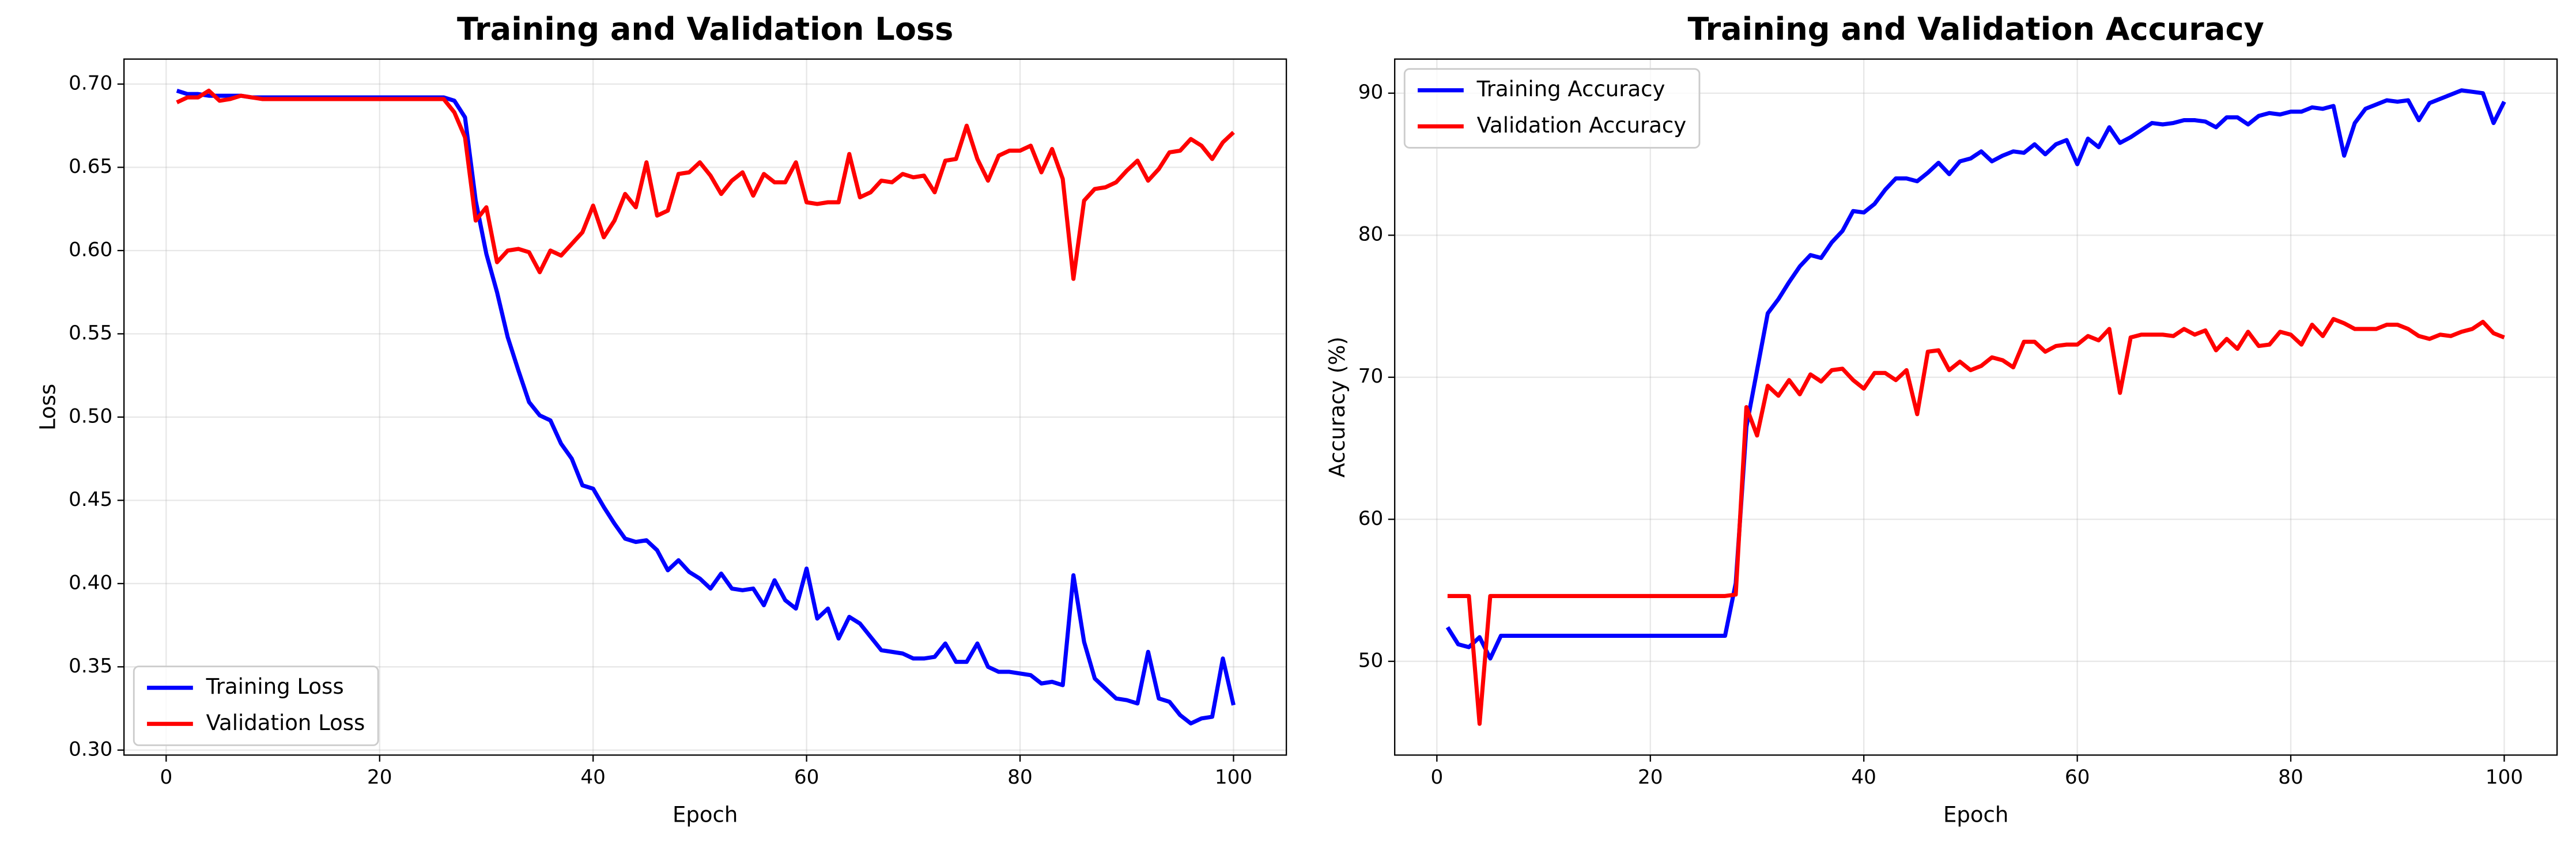 This screenshot has width=2576, height=847. I want to click on y-axis-label: Loss, so click(47, 407).